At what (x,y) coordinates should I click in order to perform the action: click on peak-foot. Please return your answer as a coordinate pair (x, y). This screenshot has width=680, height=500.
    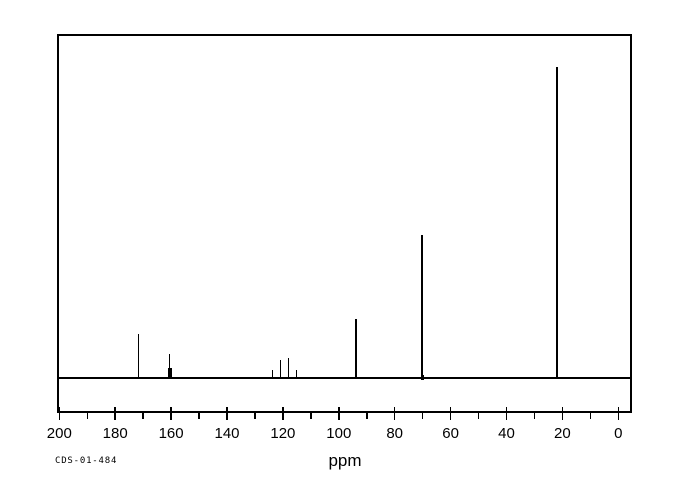
    Looking at the image, I should click on (422, 377).